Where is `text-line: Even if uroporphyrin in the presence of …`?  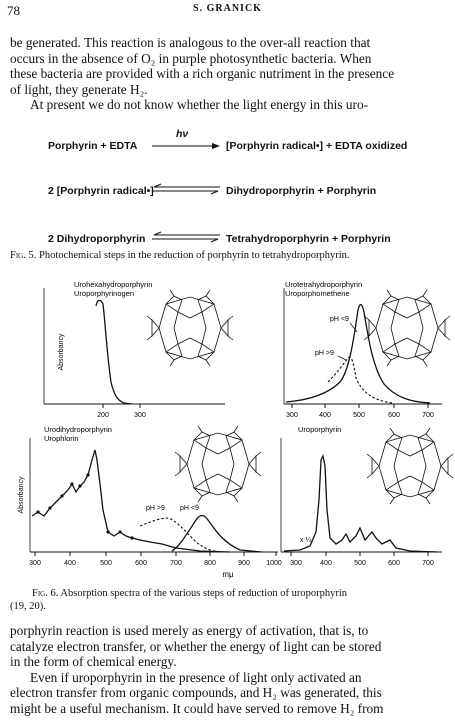
text-line: Even if uroporphyrin in the presence of … is located at coordinates (196, 677).